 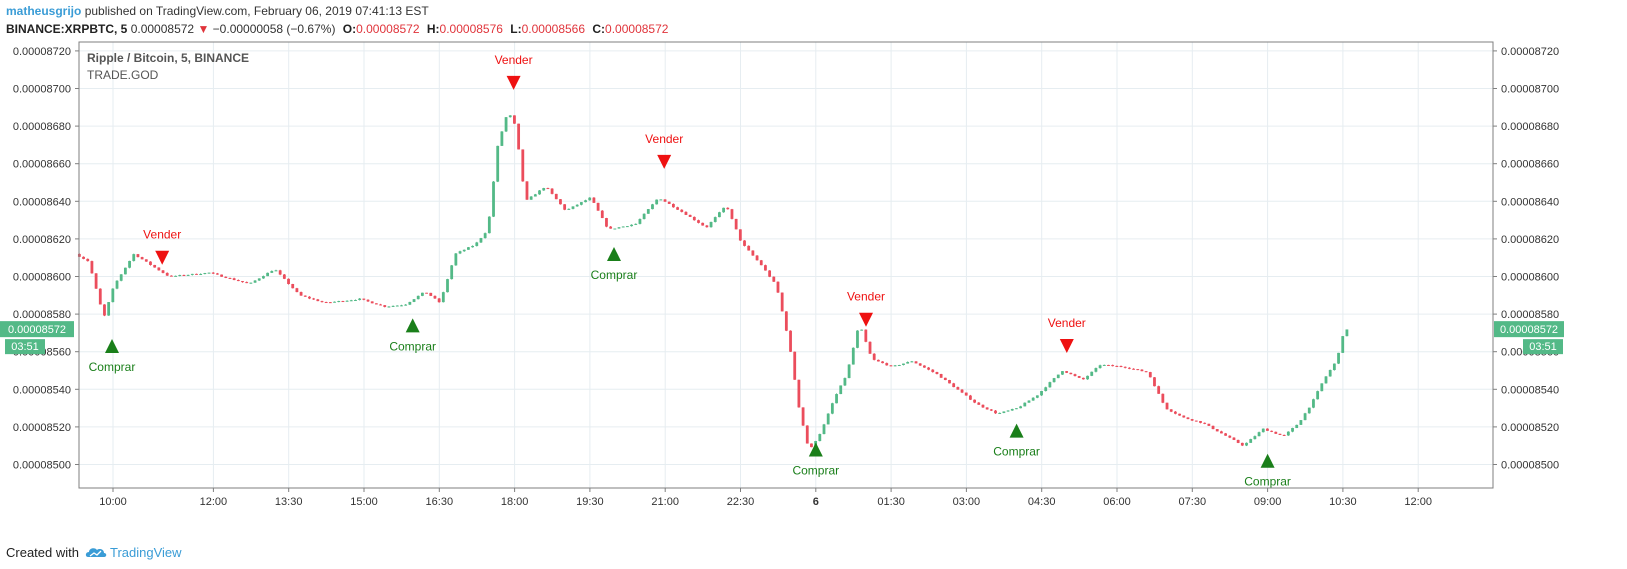 I want to click on y-tick-label-right: 0.00008700, so click(x=1530, y=90).